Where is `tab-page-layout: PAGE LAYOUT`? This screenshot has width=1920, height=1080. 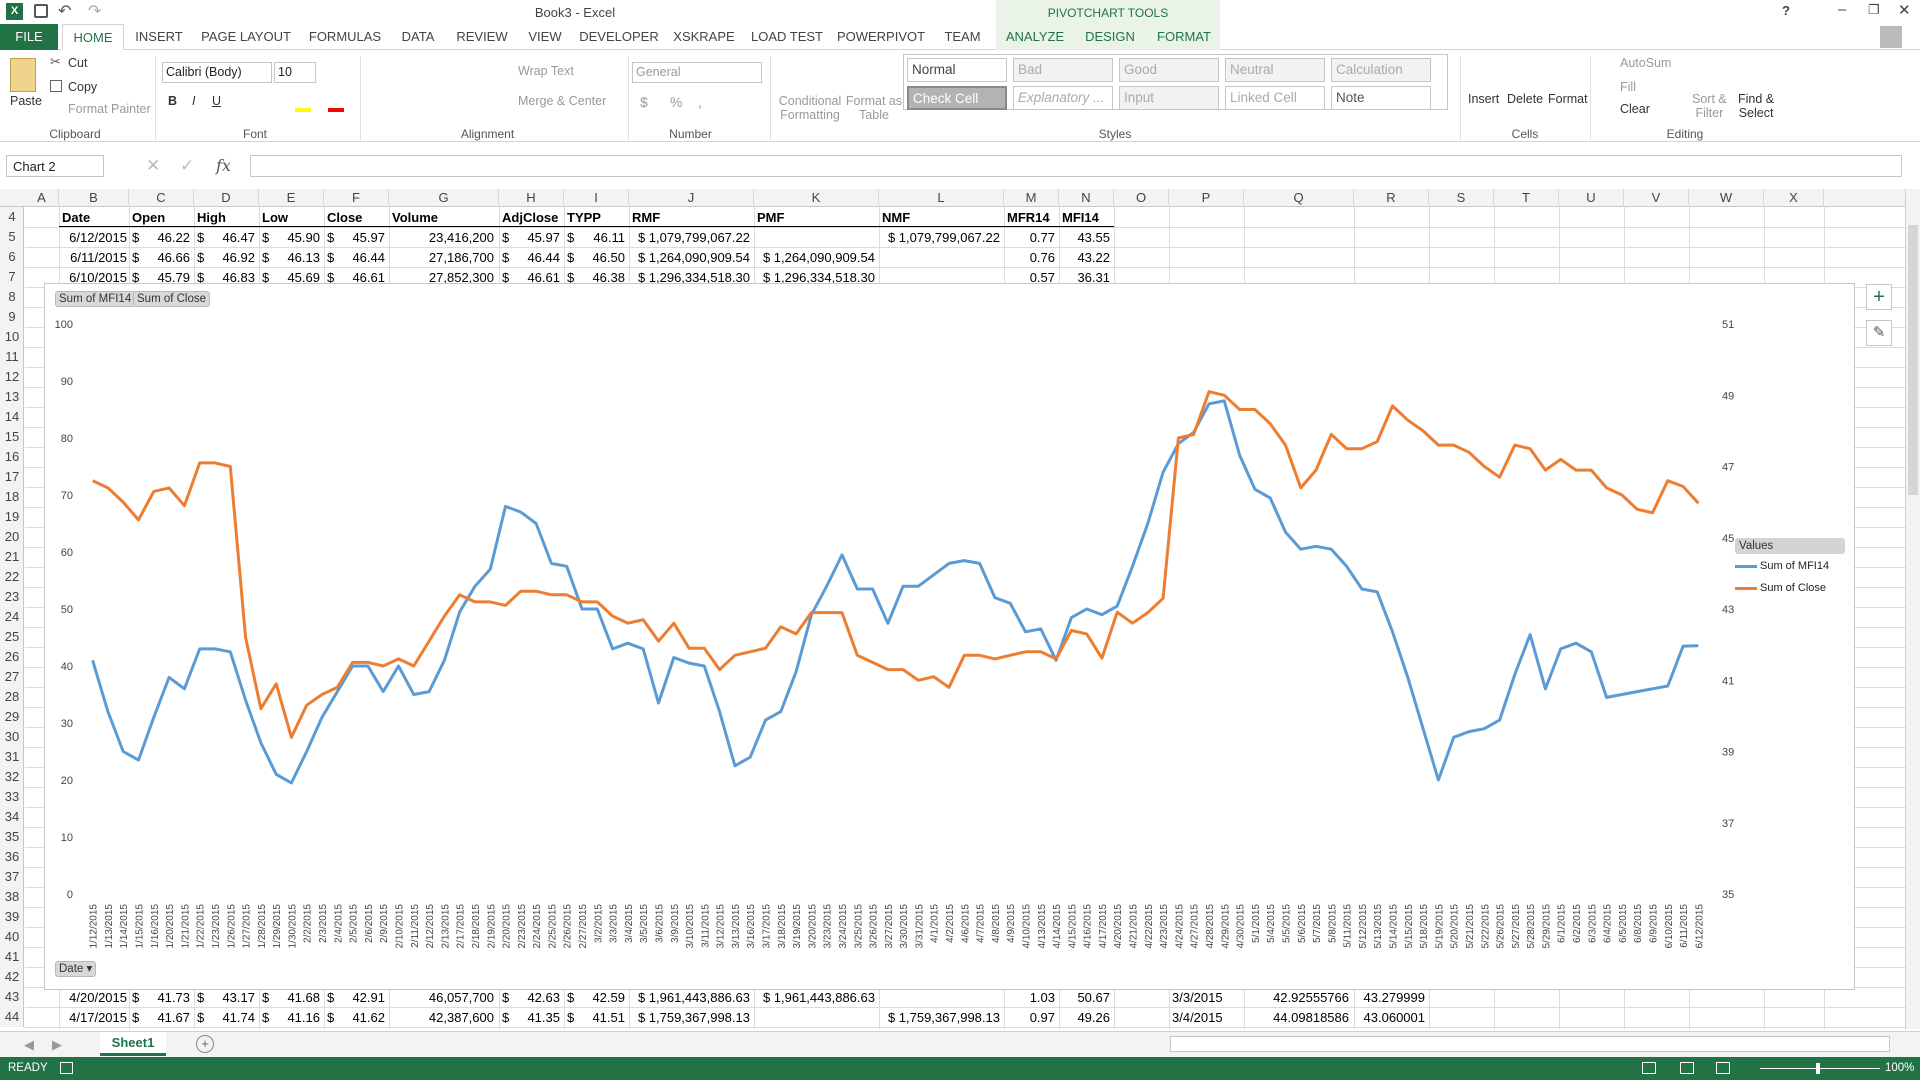
tab-page-layout: PAGE LAYOUT is located at coordinates (246, 36).